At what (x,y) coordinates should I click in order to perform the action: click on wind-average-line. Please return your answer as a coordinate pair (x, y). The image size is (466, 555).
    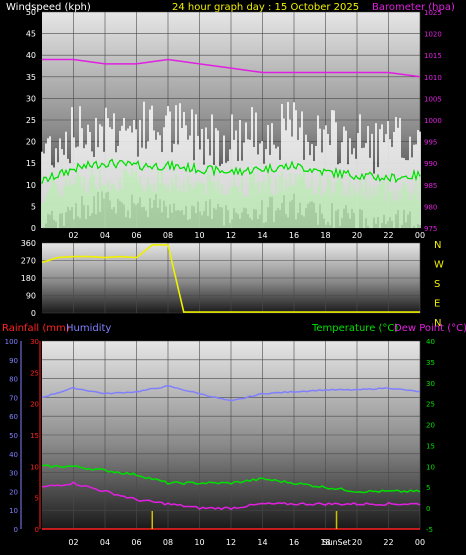
    Looking at the image, I should click on (231, 171).